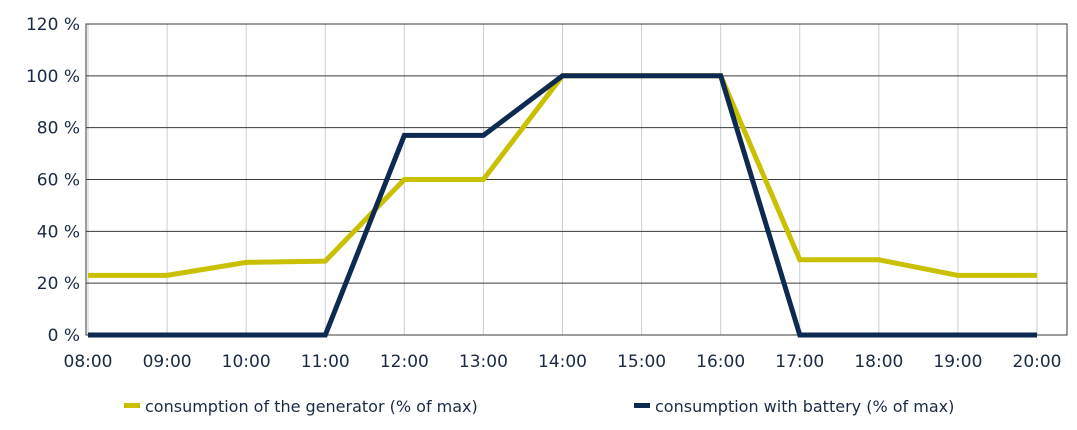  What do you see at coordinates (64, 336) in the screenshot?
I see `y-tick-label: 0 %` at bounding box center [64, 336].